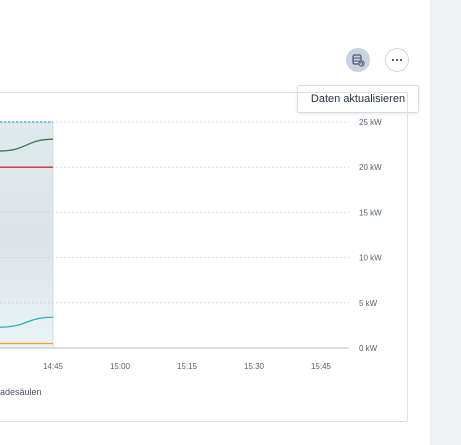 The height and width of the screenshot is (445, 461). Describe the element at coordinates (368, 303) in the screenshot. I see `y-tick-label: 5 kW` at that location.